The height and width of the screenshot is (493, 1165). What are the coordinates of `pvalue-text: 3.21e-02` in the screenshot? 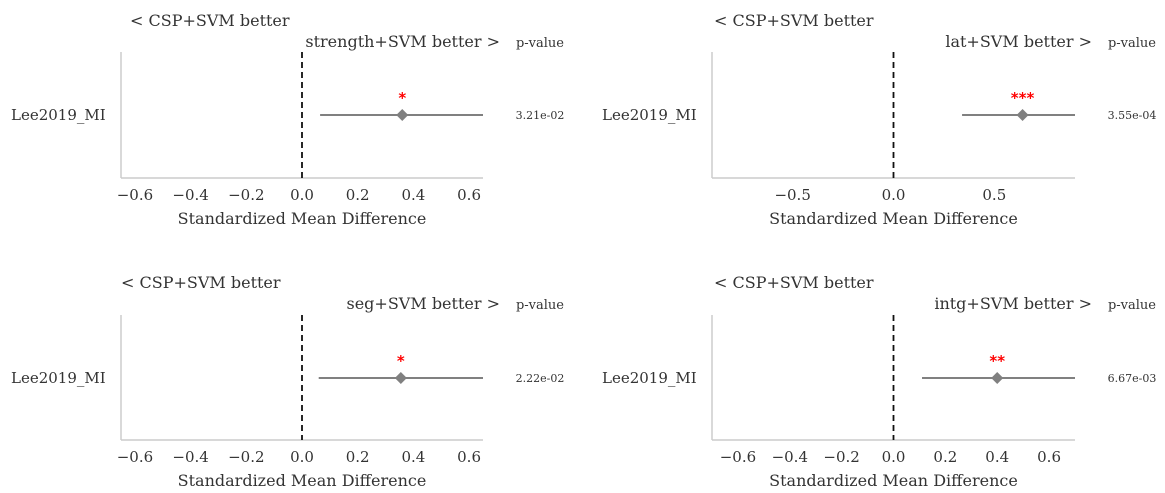 It's located at (540, 115).